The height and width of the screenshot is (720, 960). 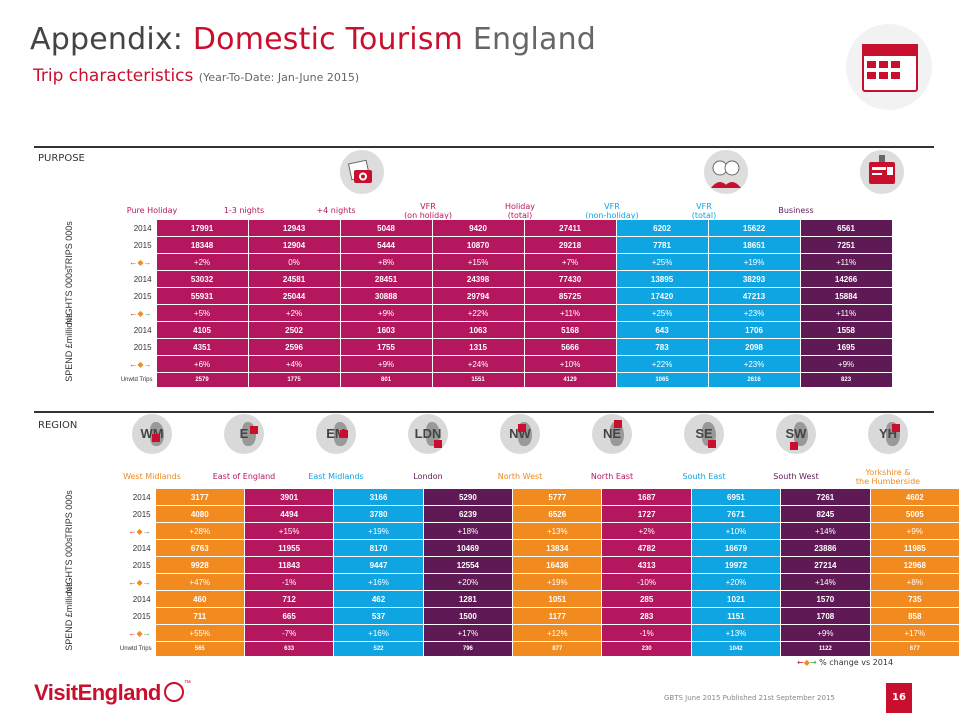 I want to click on table-cell: +19%, so click(x=557, y=582).